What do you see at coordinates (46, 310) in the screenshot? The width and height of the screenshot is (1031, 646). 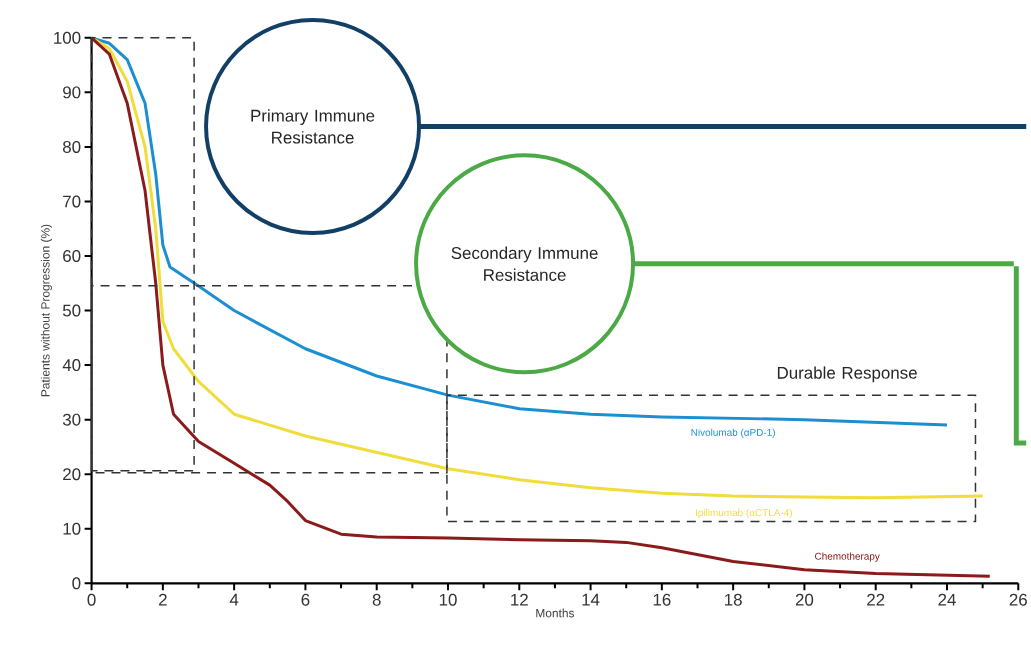 I see `y-axis-title: Patients without Progression (%)` at bounding box center [46, 310].